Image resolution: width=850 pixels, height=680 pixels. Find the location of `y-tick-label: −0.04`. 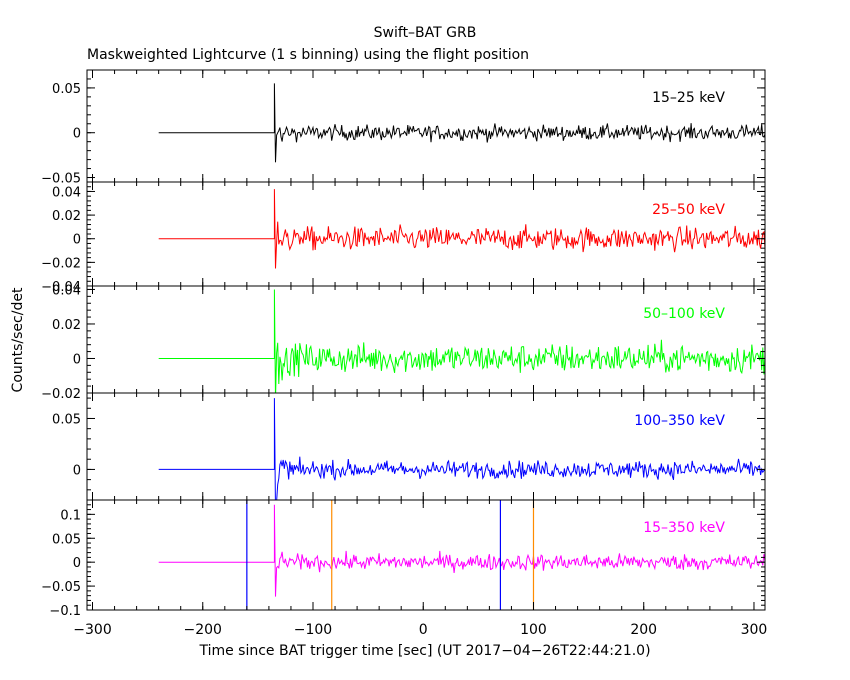

y-tick-label: −0.04 is located at coordinates (61, 287).